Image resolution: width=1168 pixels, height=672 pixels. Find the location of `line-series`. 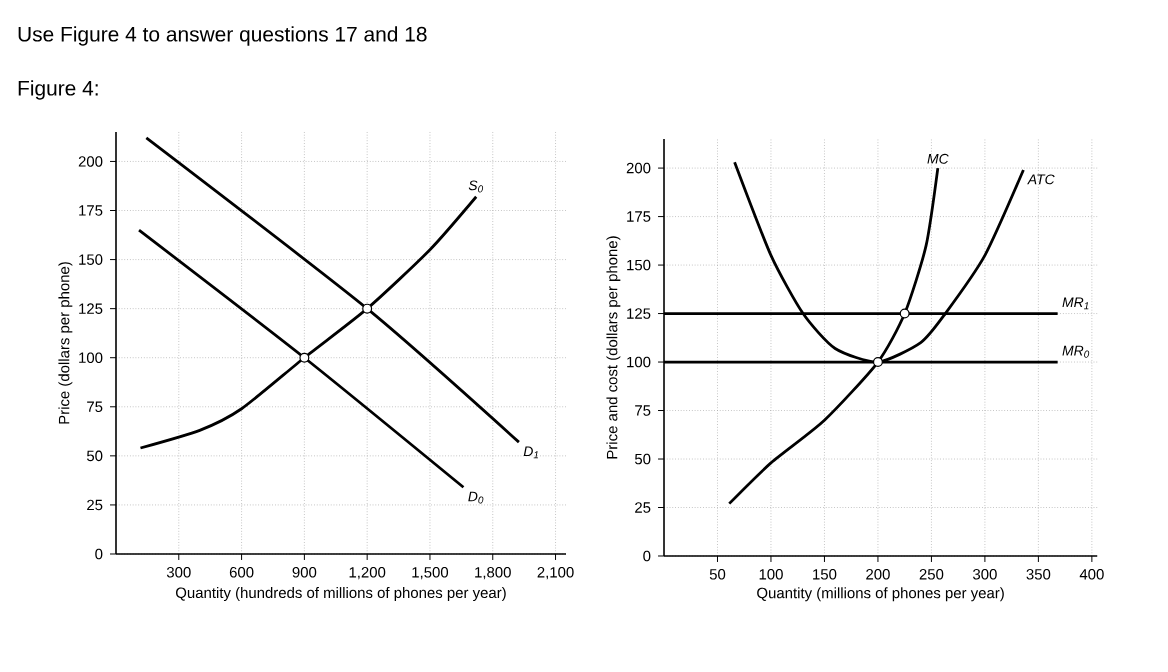

line-series is located at coordinates (308, 322).